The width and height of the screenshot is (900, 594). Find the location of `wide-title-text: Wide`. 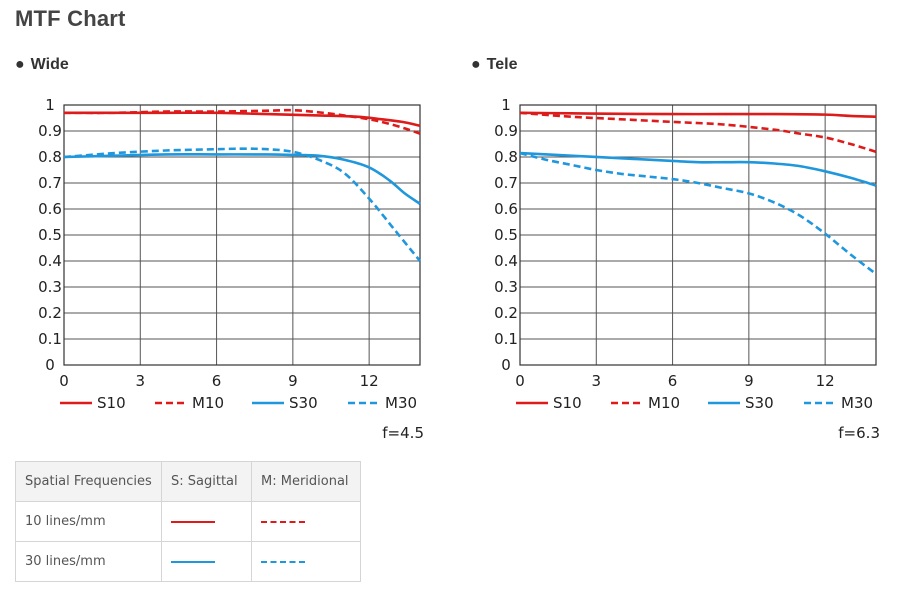

wide-title-text: Wide is located at coordinates (49, 64).